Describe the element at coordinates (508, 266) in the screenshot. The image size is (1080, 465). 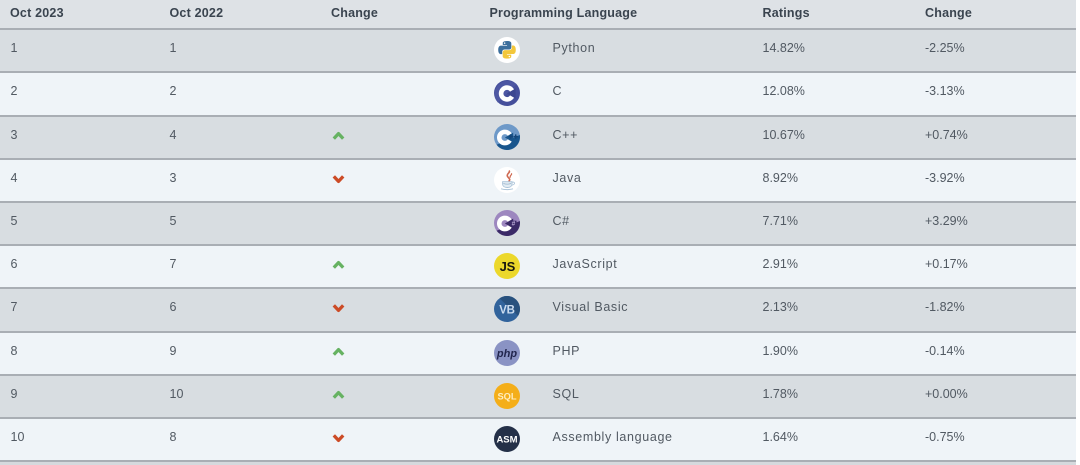
I see `svg-text: JS` at that location.